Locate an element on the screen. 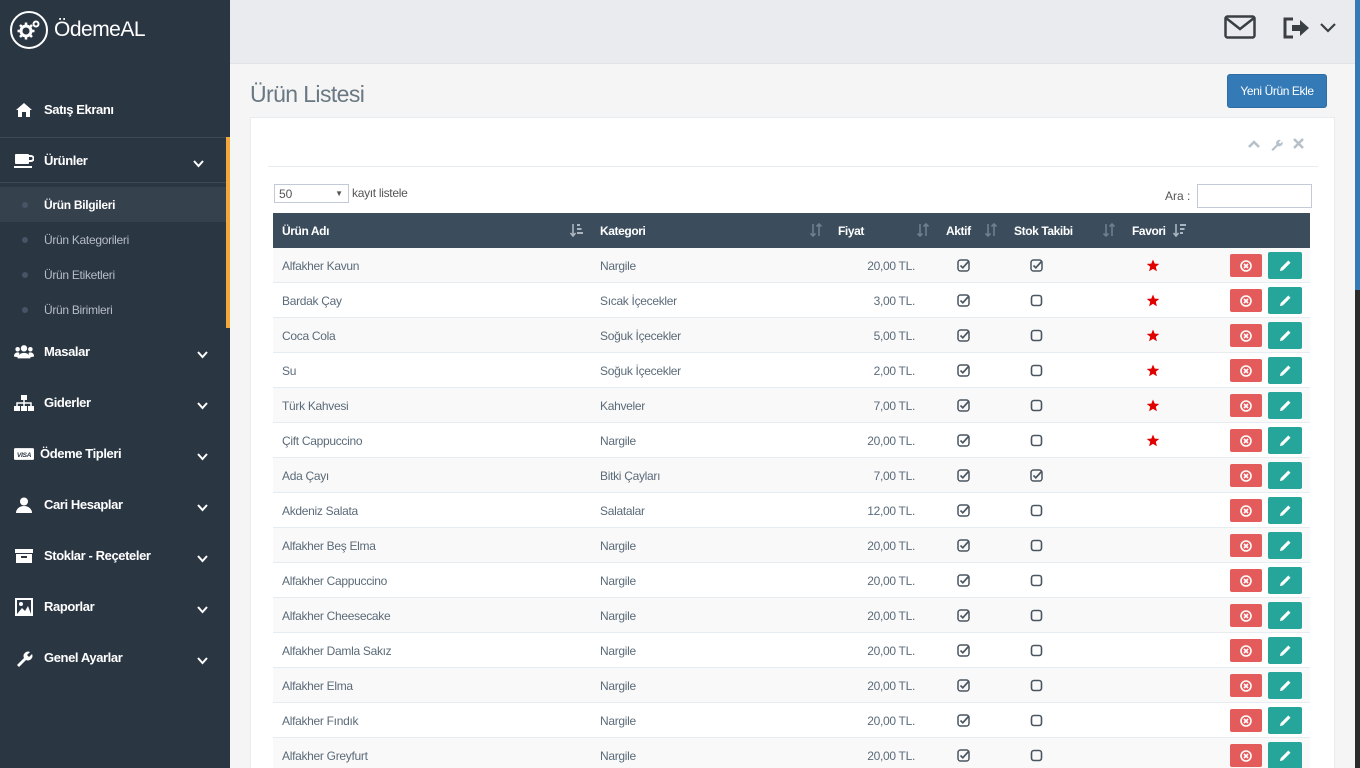 This screenshot has height=768, width=1360. sidebar-item-stoklar-receteler: Stoklar - Reçeteler is located at coordinates (115, 555).